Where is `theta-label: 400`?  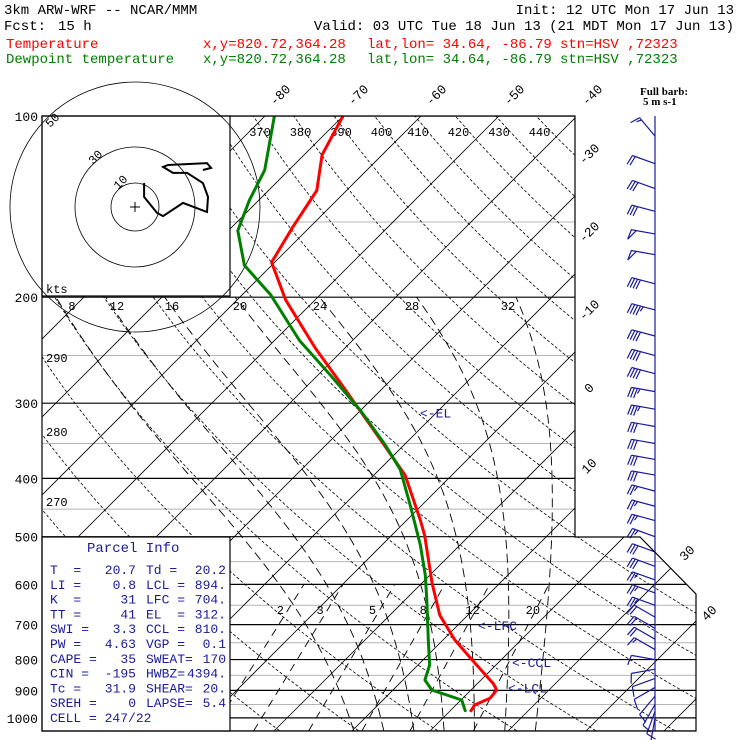 theta-label: 400 is located at coordinates (382, 133).